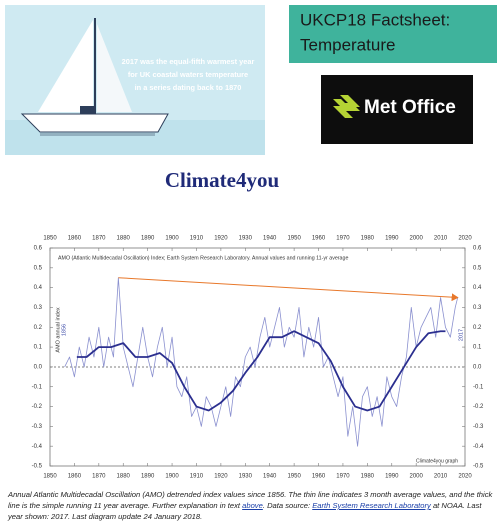  Describe the element at coordinates (188, 61) in the screenshot. I see `infographic-text: 2017 was the equal-fifth warmest year` at that location.